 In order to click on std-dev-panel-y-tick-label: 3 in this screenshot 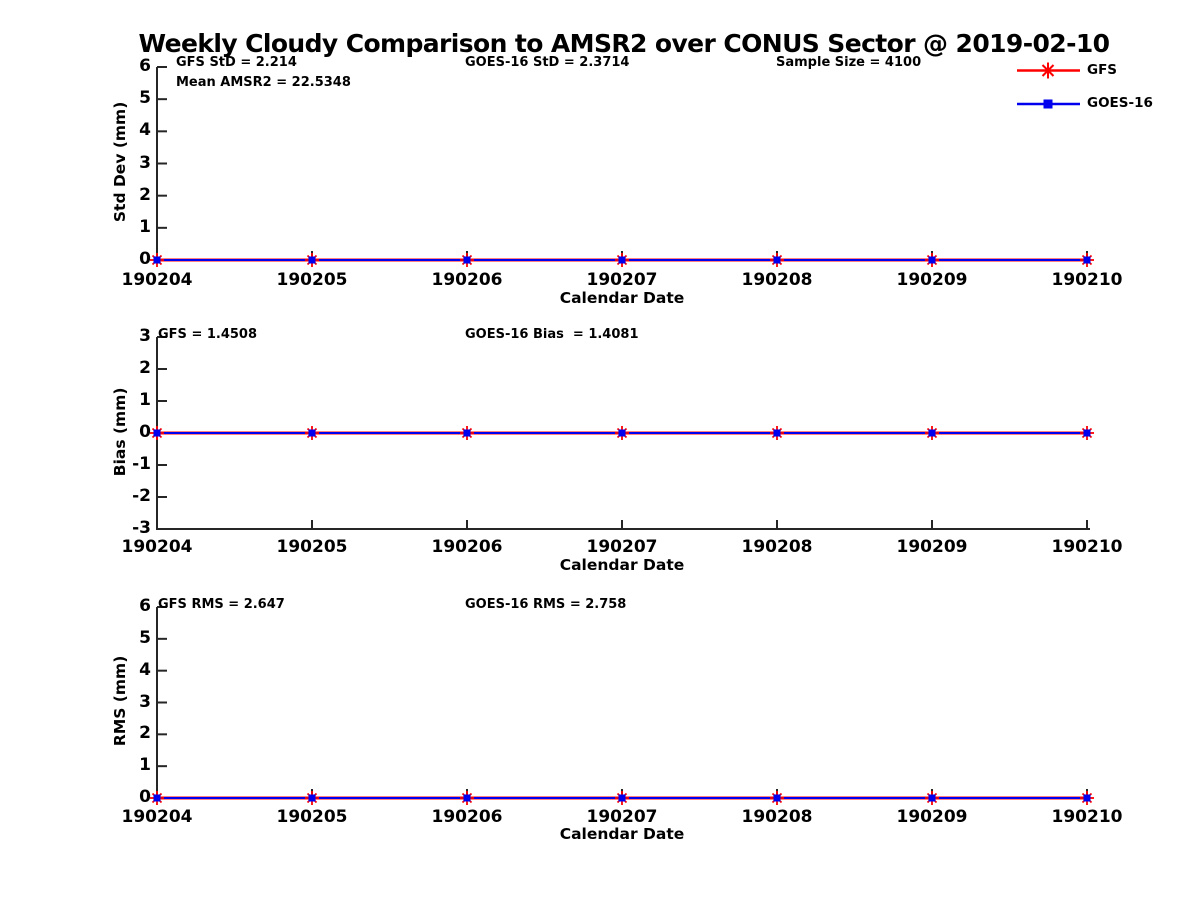, I will do `click(145, 162)`.